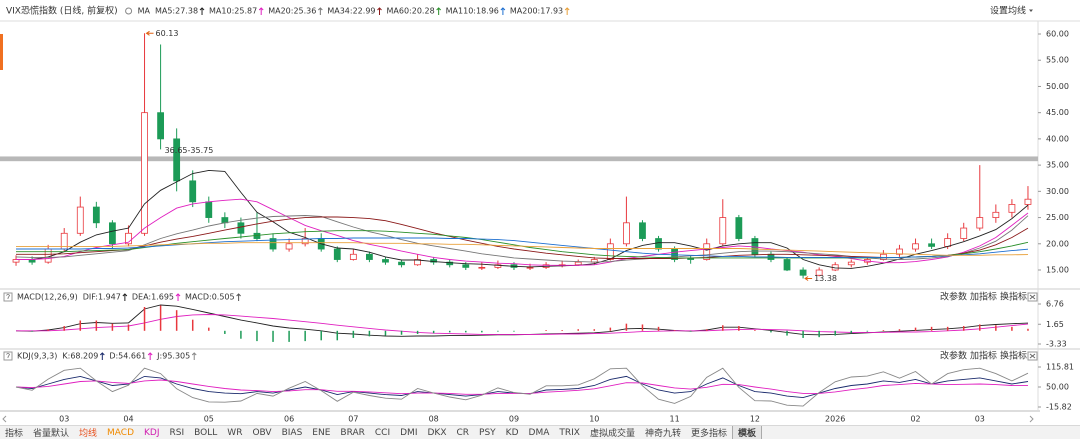  Describe the element at coordinates (755, 419) in the screenshot. I see `x-tick-label: 12` at that location.